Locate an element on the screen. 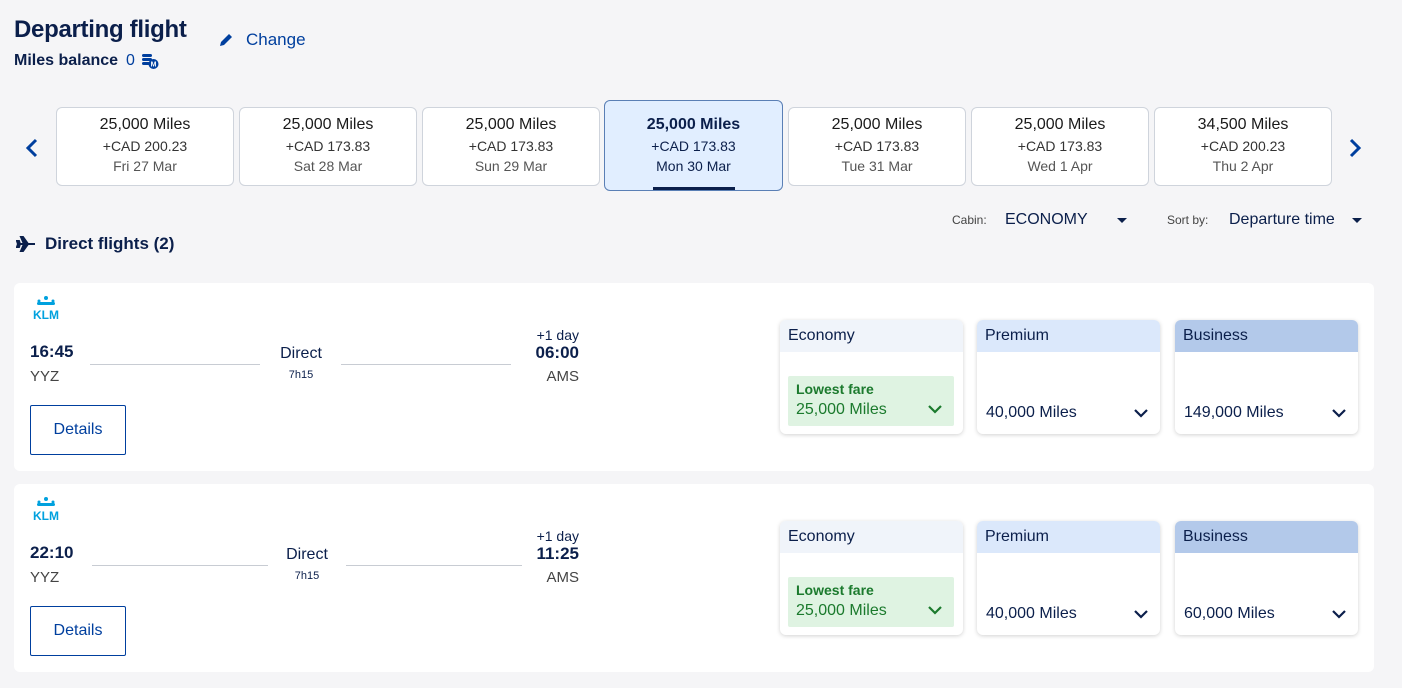 The height and width of the screenshot is (688, 1402). date-card-tue-31-mar: 25,000 Miles +CAD 173.83 Tue 31 Mar is located at coordinates (877, 146).